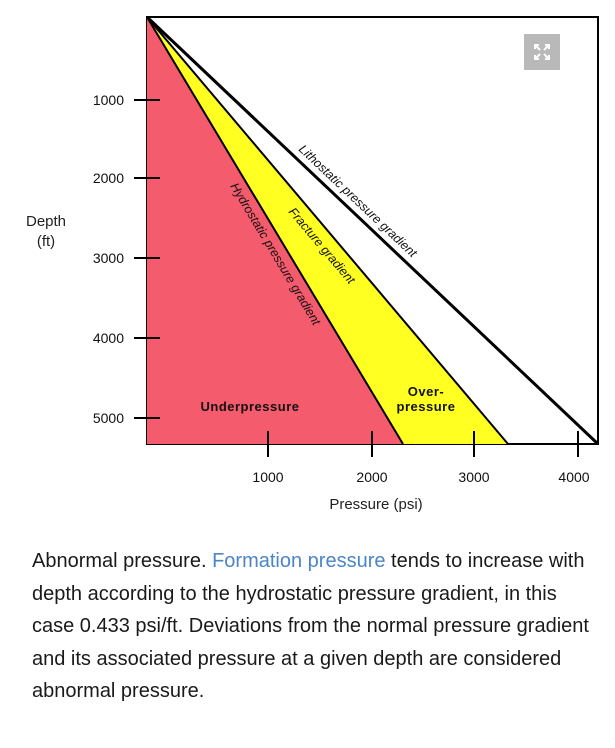 The height and width of the screenshot is (748, 615). I want to click on formation-pressure-link: Formation pressure, so click(299, 561).